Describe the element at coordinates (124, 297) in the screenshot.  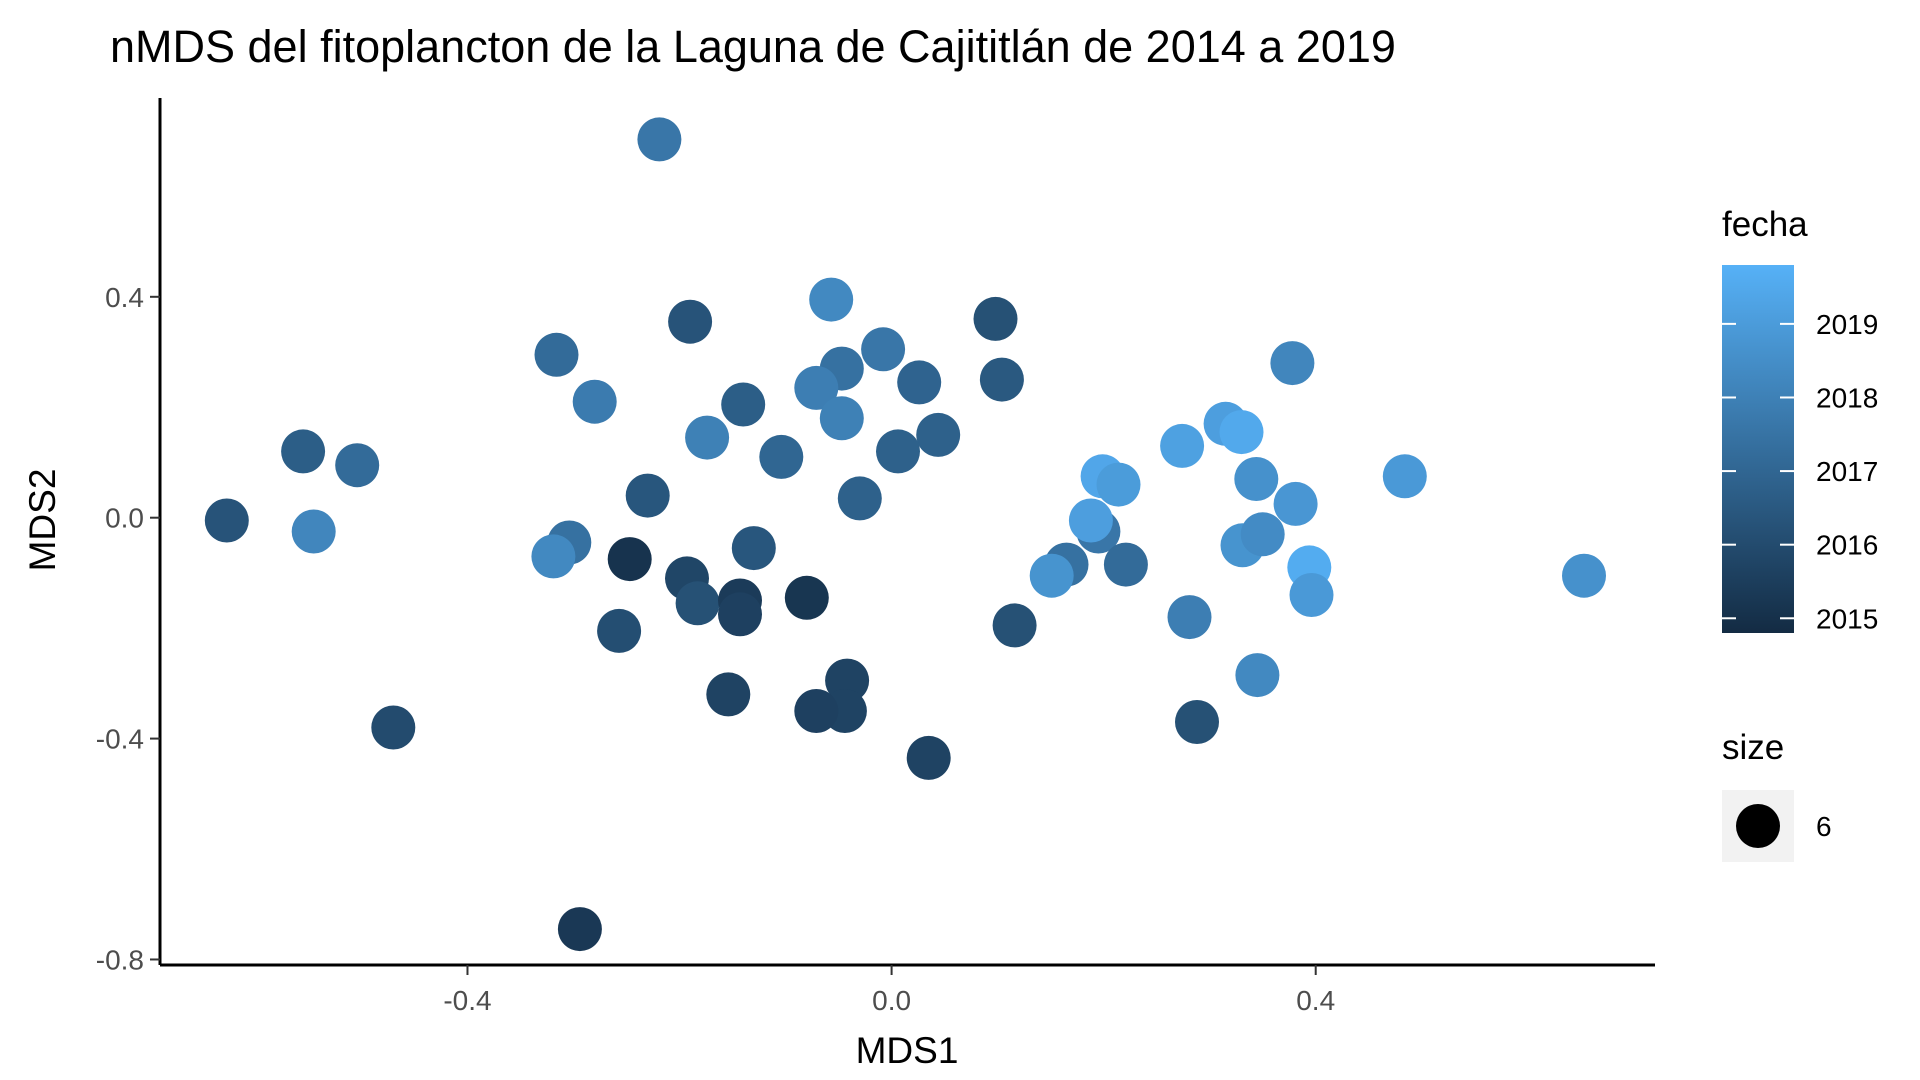
I see `y-tick-label: 0.4` at that location.